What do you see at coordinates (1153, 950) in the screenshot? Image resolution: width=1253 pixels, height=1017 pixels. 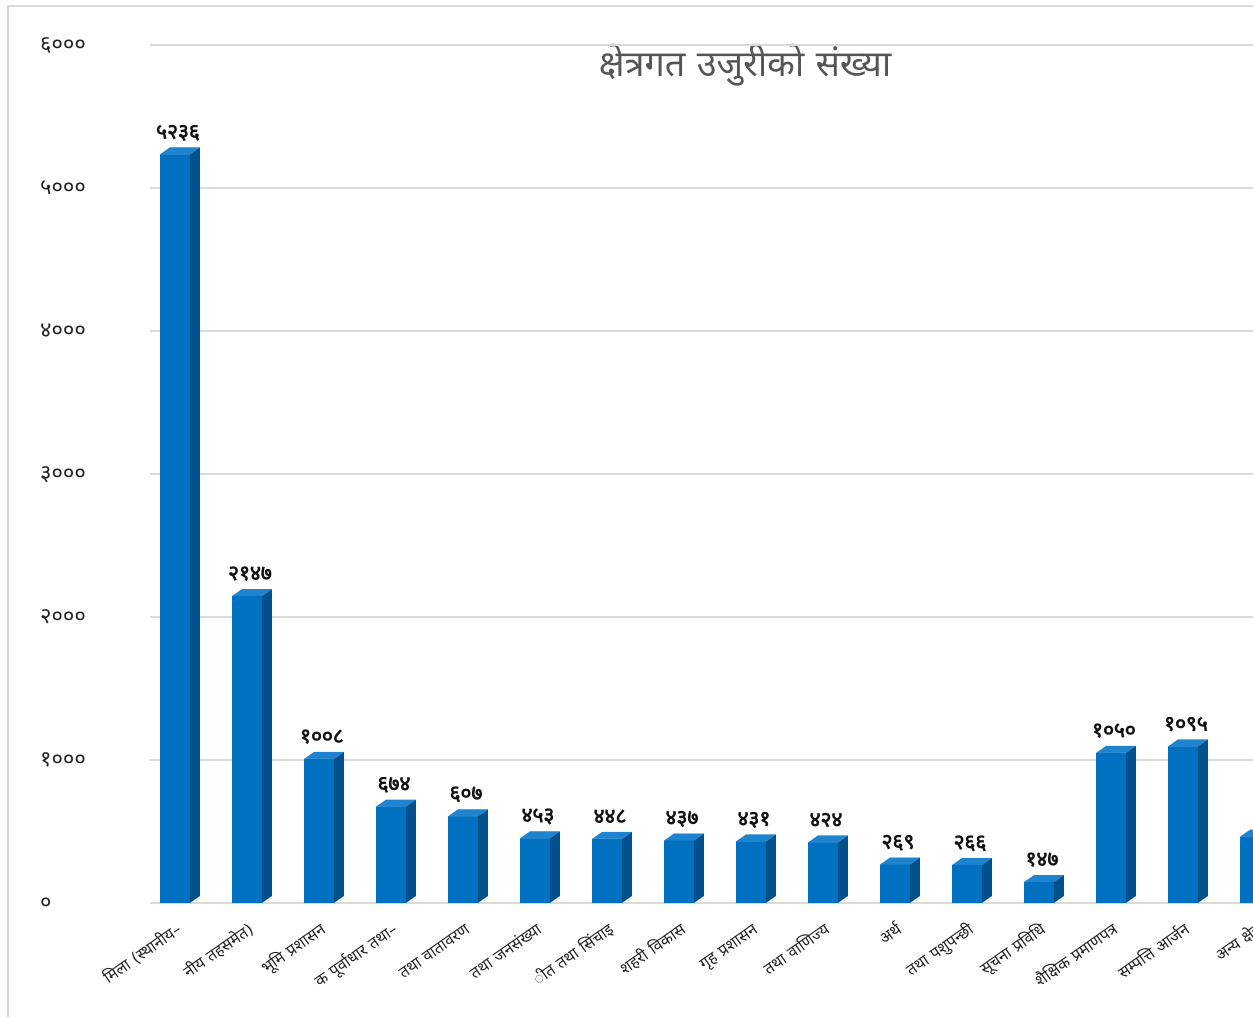 I see `x-tick-label: सम्पत्ति आर्जन` at bounding box center [1153, 950].